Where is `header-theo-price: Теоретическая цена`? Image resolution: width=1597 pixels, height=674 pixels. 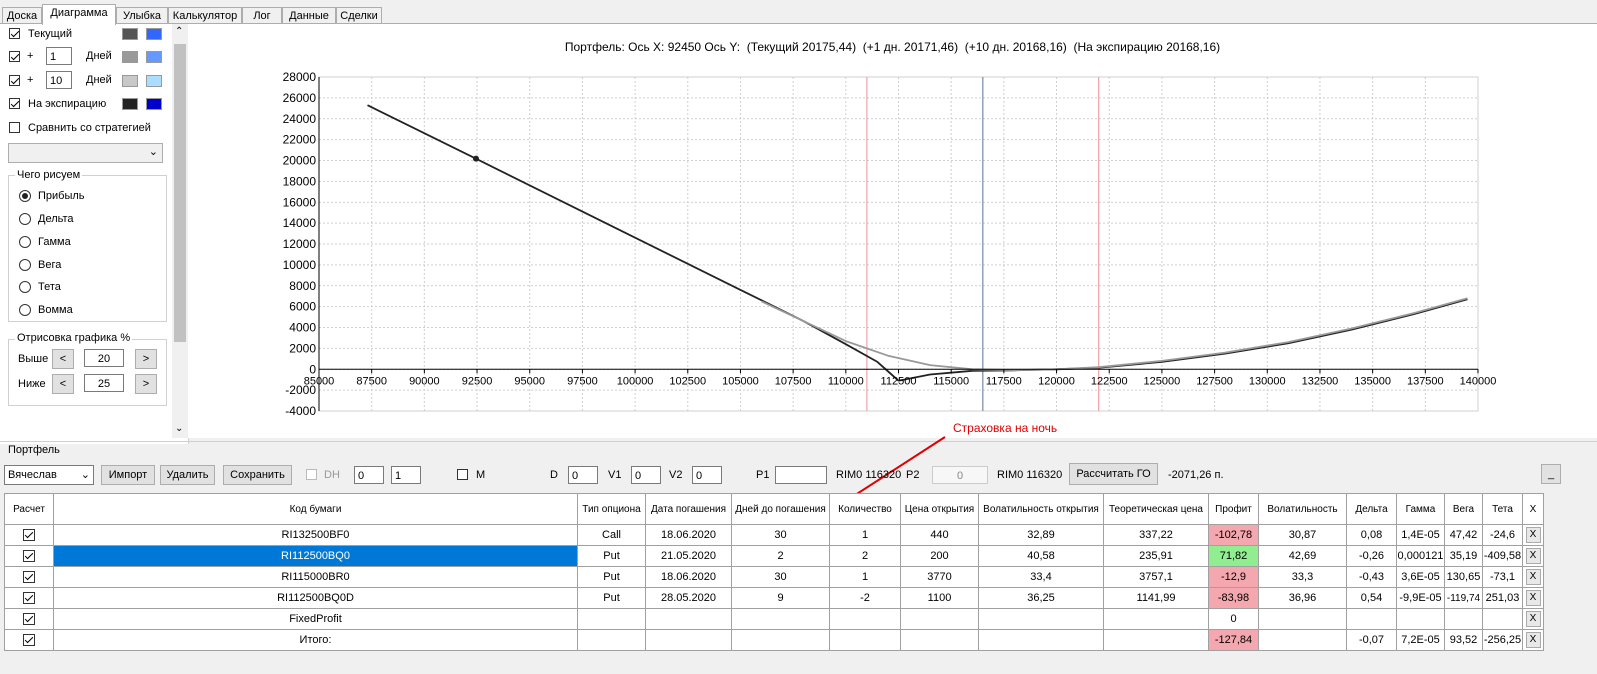
header-theo-price: Теоретическая цена is located at coordinates (1156, 509).